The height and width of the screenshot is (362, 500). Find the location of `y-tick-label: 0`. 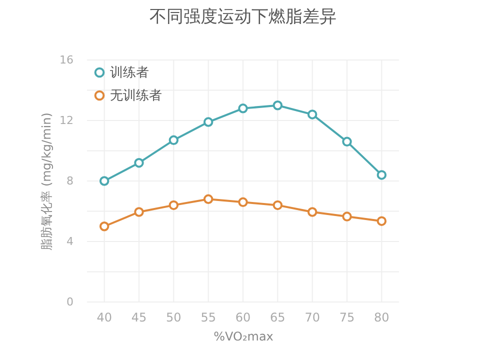

y-tick-label: 0 is located at coordinates (70, 302).